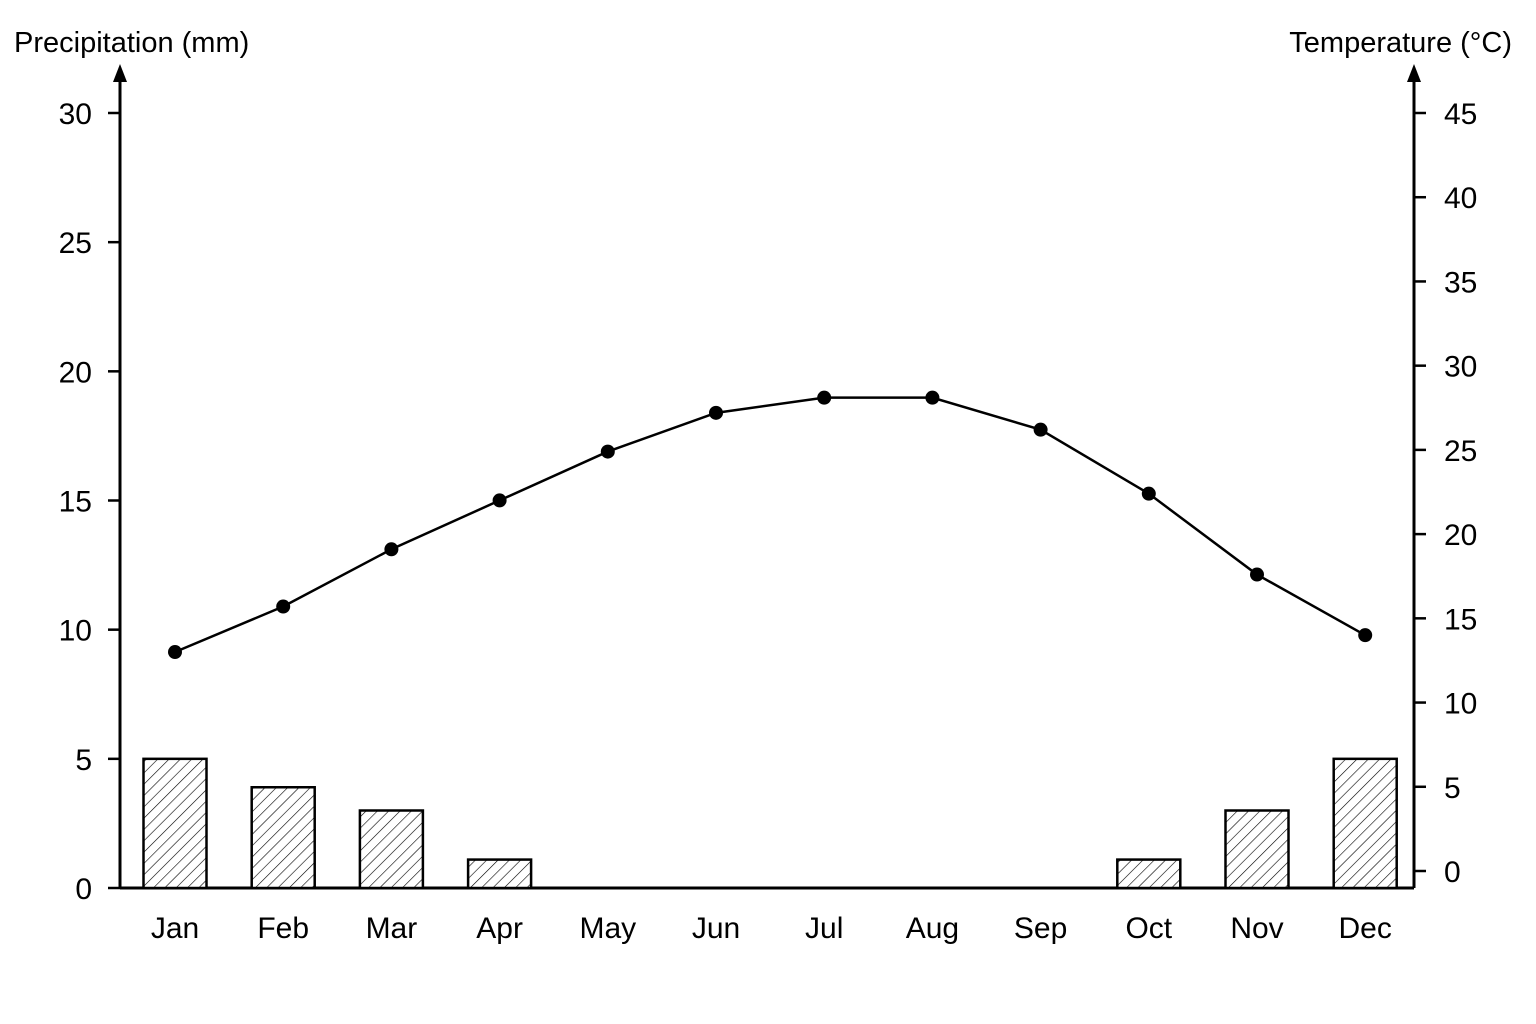 The width and height of the screenshot is (1536, 1024). I want to click on right-tick-label: 40, so click(1460, 198).